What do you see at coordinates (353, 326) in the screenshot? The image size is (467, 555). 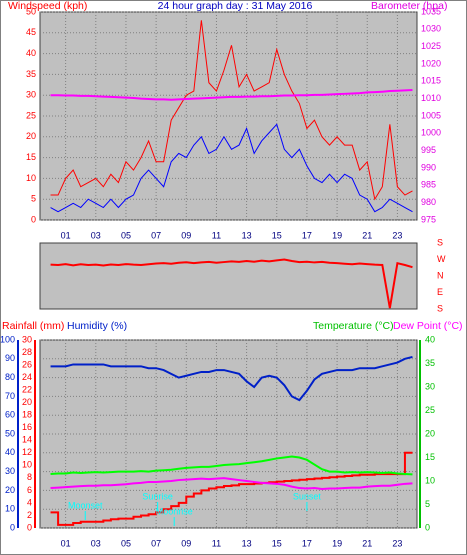 I see `series-label: Temperature (°C)` at bounding box center [353, 326].